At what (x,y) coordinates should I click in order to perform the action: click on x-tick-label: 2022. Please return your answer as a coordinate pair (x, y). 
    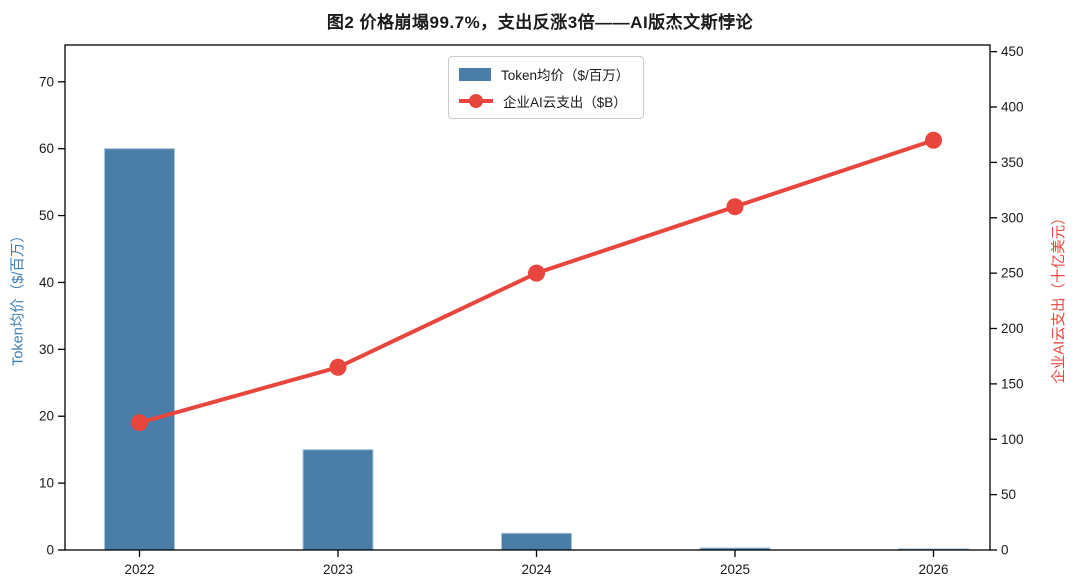
    Looking at the image, I should click on (139, 569).